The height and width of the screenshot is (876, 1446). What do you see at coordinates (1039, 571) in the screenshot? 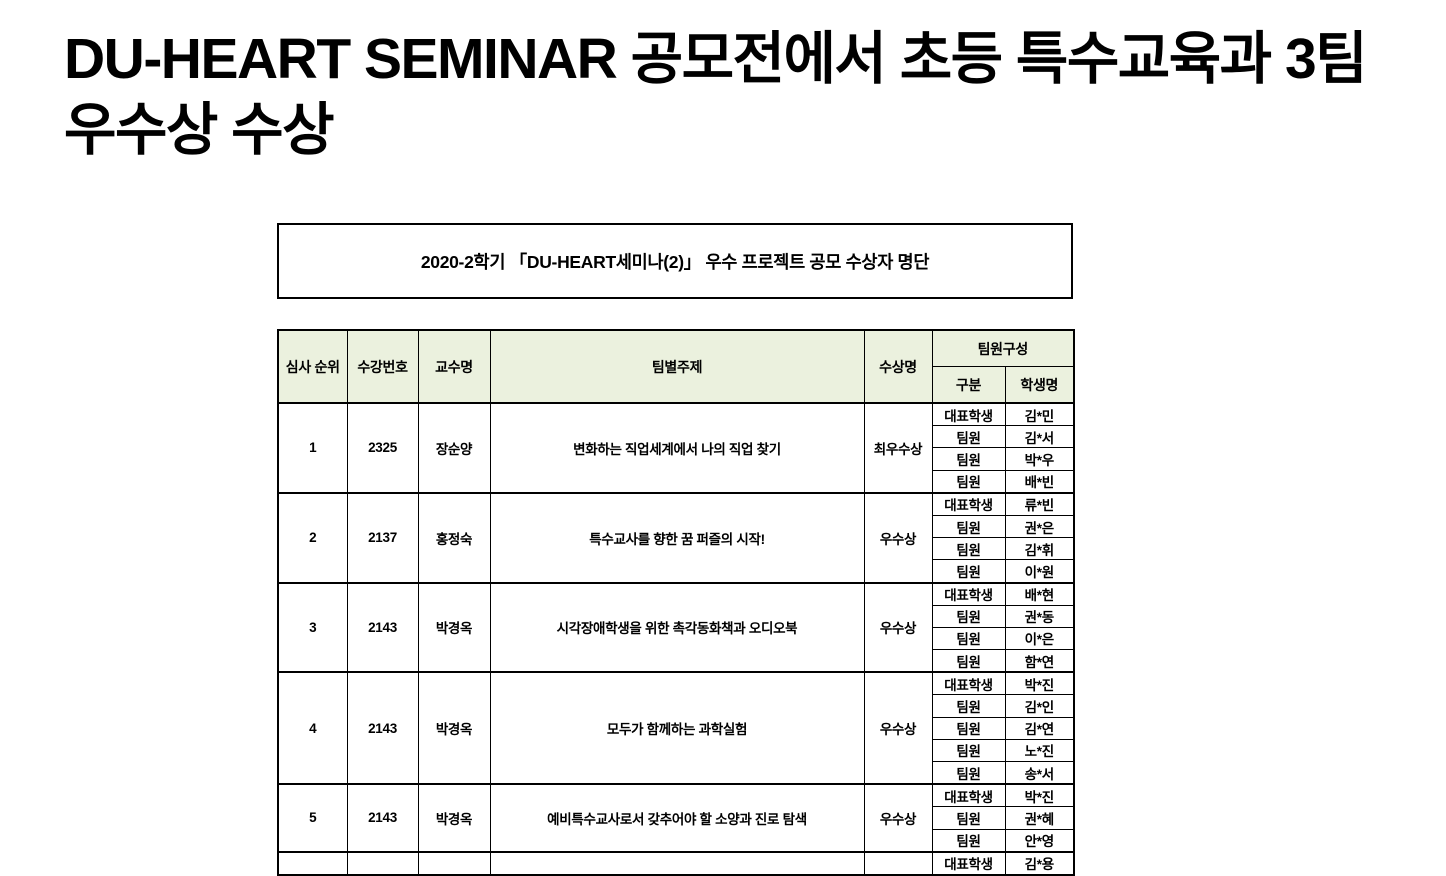
I see `member-name-cell: 이*원` at bounding box center [1039, 571].